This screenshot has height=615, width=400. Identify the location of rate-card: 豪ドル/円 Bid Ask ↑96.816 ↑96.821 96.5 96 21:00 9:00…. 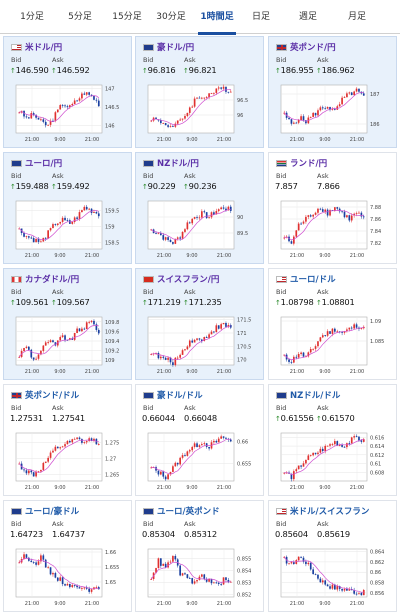
(199, 92).